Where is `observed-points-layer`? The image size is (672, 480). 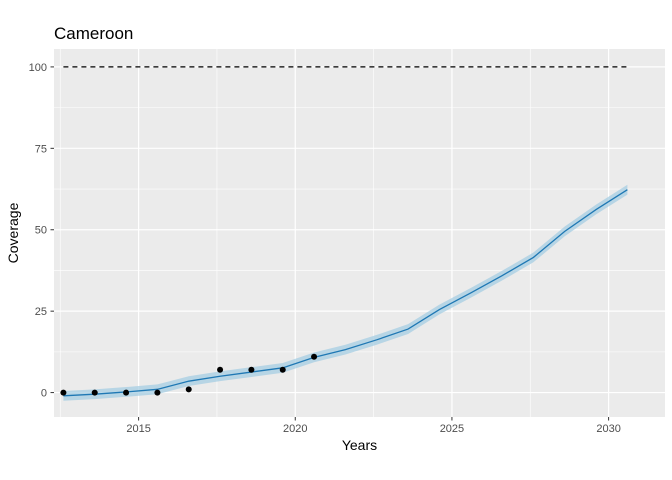
observed-points-layer is located at coordinates (189, 374).